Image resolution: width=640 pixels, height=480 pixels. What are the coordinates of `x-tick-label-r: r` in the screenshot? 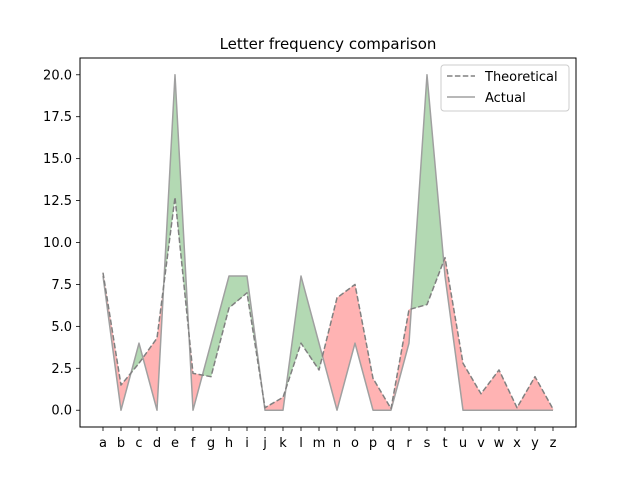 It's located at (409, 443).